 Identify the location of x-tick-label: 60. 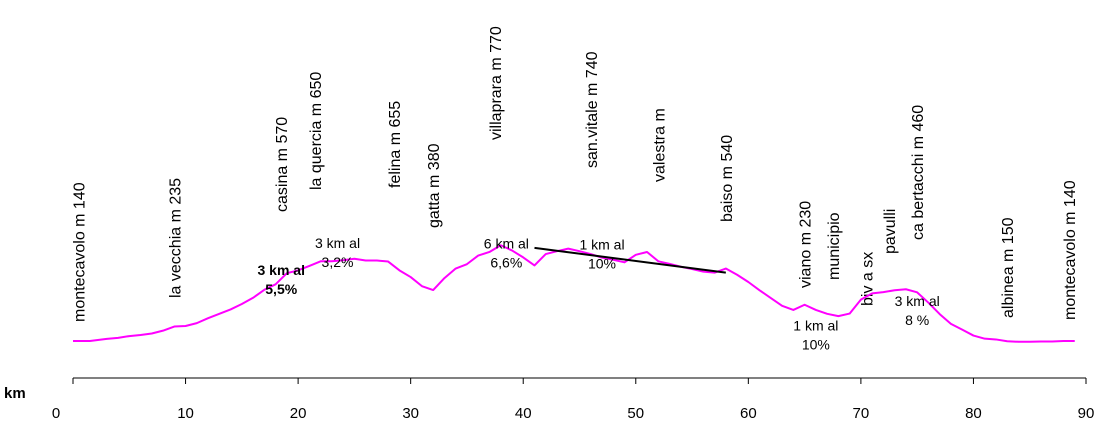
(748, 413).